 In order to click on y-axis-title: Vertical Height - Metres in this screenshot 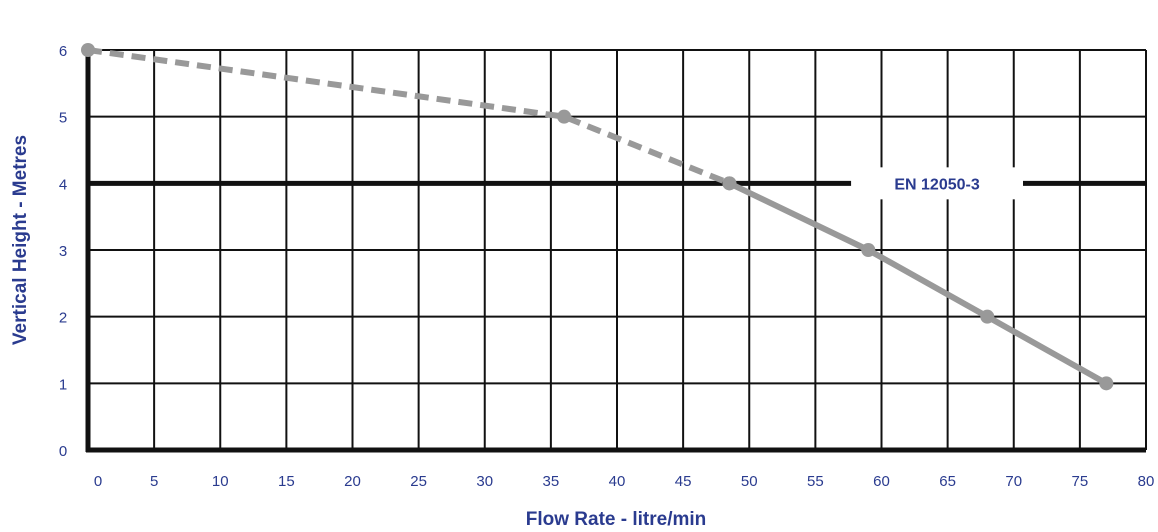, I will do `click(20, 240)`.